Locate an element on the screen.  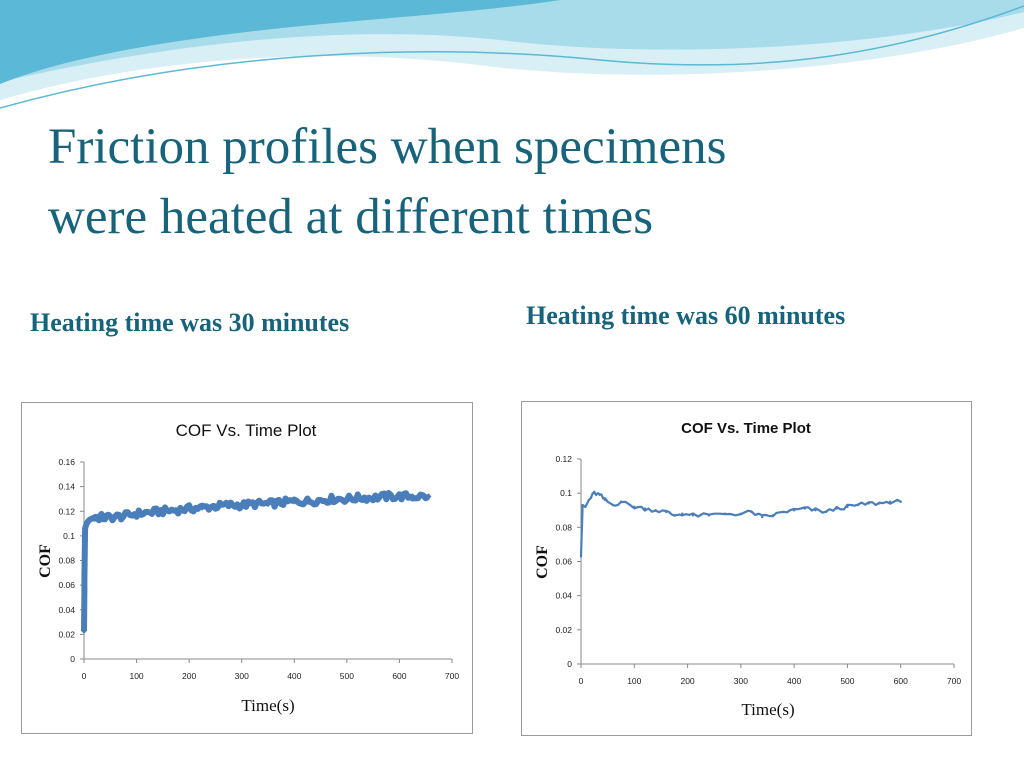
slide-title-line-1: Friction profiles when specimens is located at coordinates (387, 147).